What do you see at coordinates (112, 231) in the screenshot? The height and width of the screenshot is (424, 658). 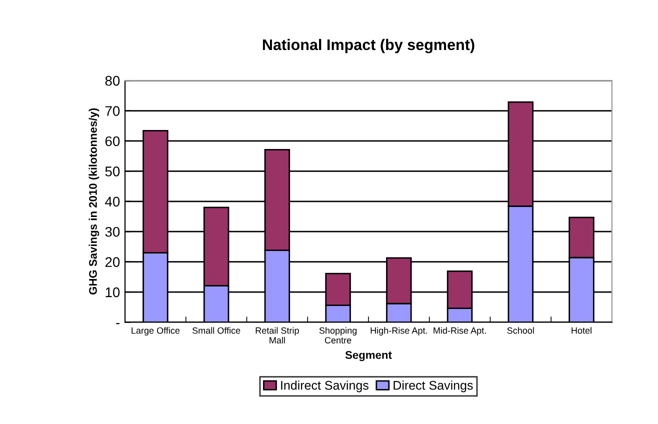 I see `y-tick-label: 30` at bounding box center [112, 231].